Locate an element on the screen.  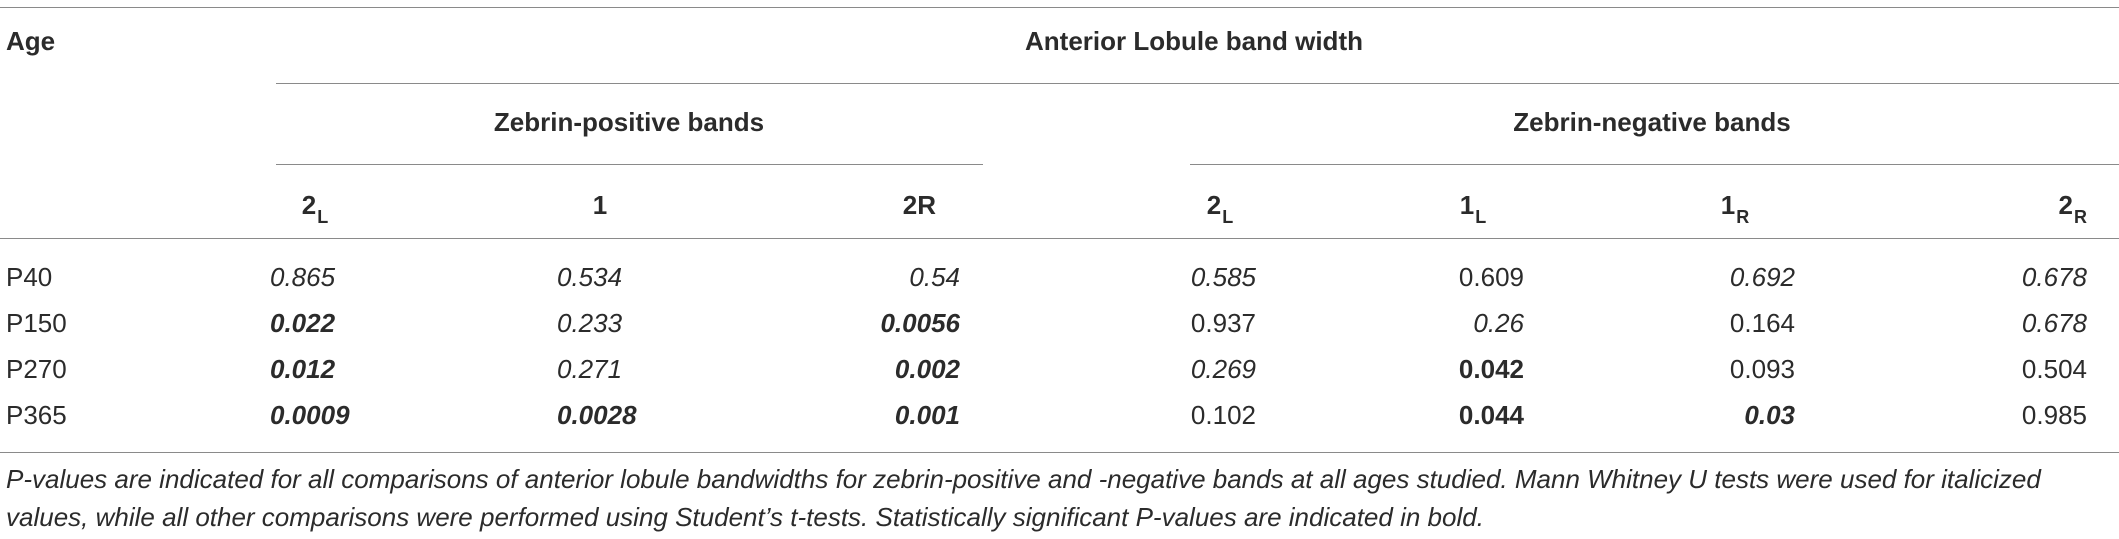
table-bottom-rule is located at coordinates (1059, 452).